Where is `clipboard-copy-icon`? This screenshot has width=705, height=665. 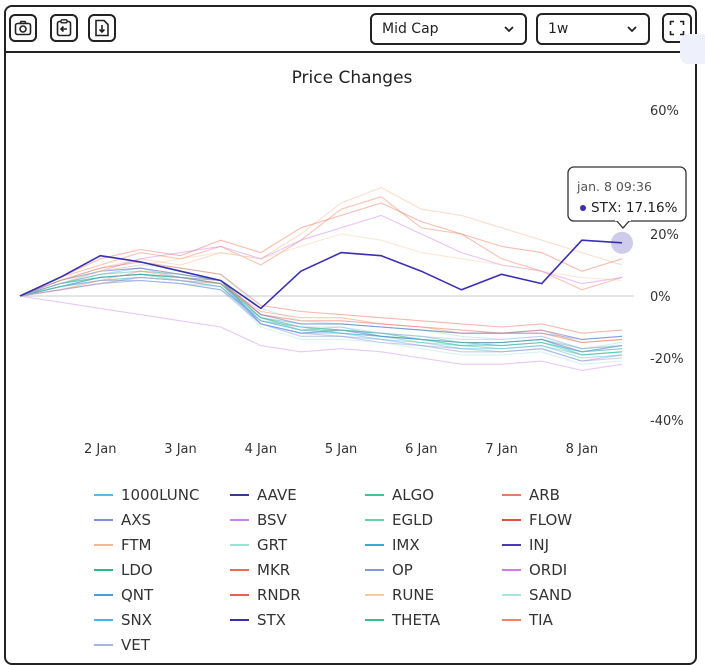 clipboard-copy-icon is located at coordinates (64, 28).